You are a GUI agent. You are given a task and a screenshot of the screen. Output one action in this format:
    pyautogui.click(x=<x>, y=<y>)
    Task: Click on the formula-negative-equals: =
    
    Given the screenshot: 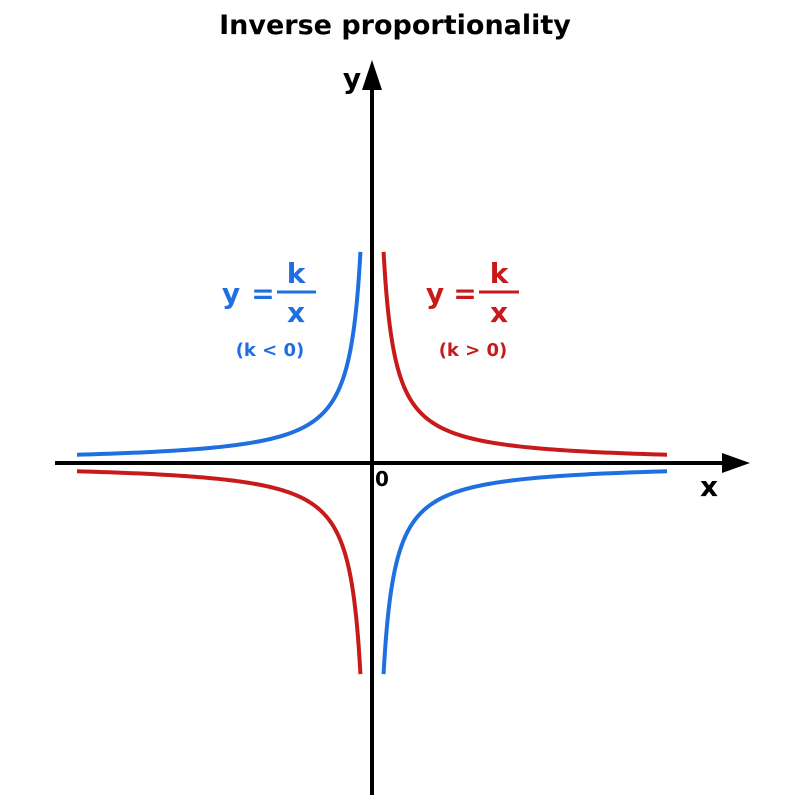 What is the action you would take?
    pyautogui.click(x=262, y=293)
    